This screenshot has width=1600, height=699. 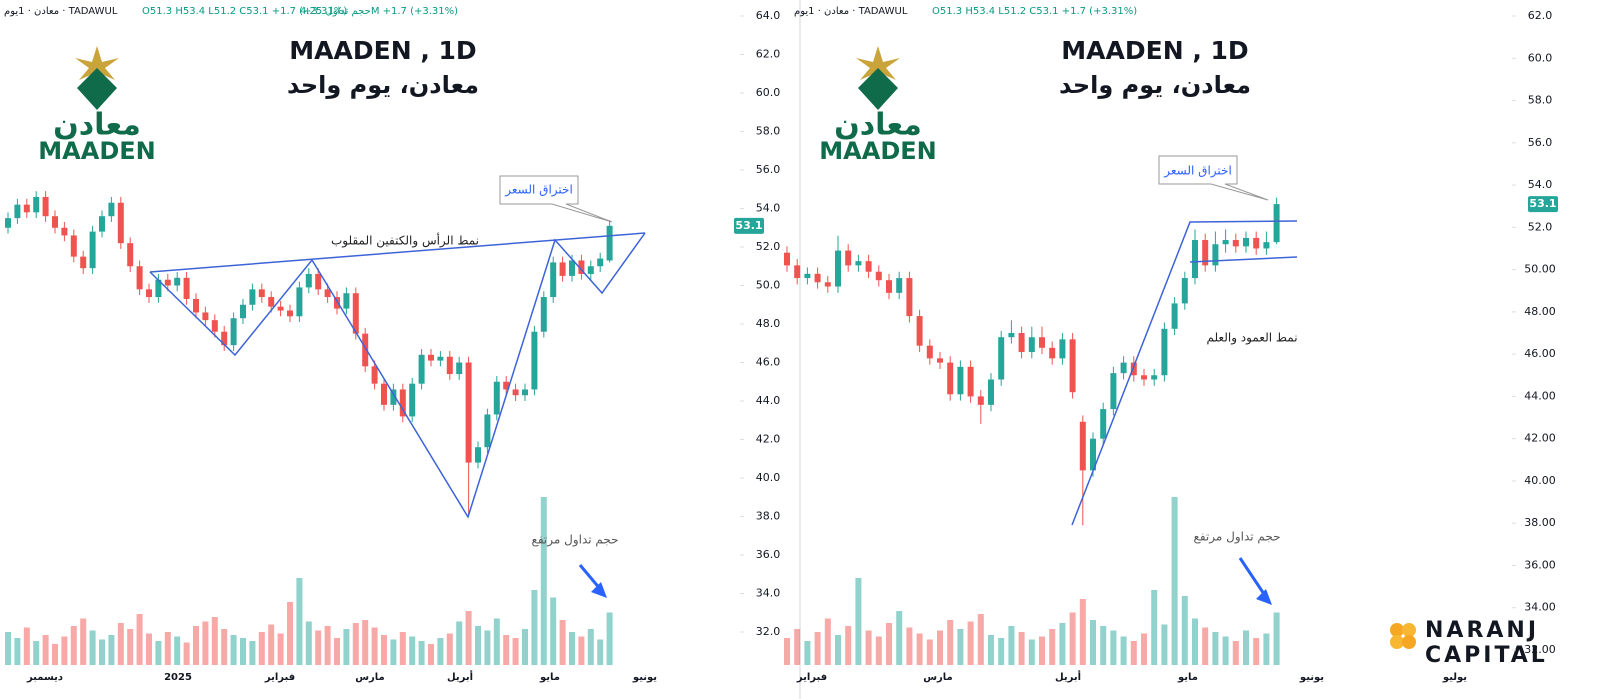 I want to click on y-tick-label: 38.00, so click(x=1540, y=522).